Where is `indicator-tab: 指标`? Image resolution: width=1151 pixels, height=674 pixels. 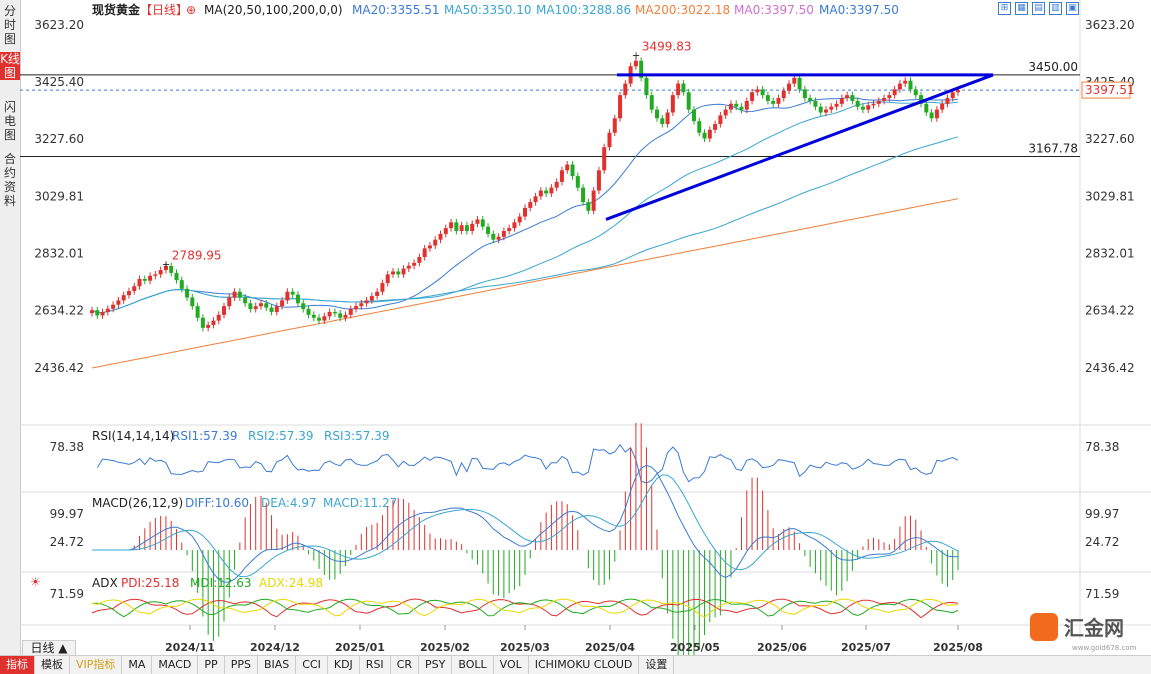 indicator-tab: 指标 is located at coordinates (17, 665).